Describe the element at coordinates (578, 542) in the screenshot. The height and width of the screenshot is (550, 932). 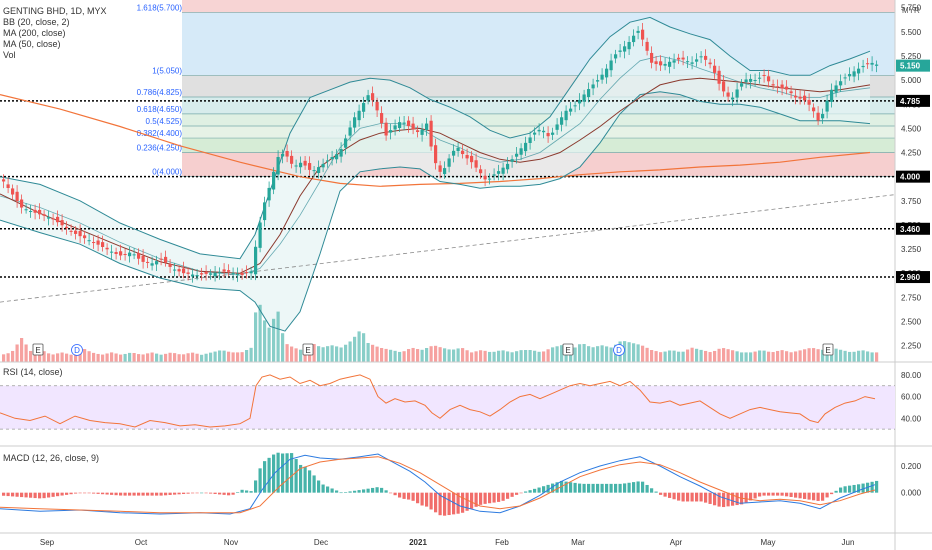
I see `time-tick-label: Mar` at that location.